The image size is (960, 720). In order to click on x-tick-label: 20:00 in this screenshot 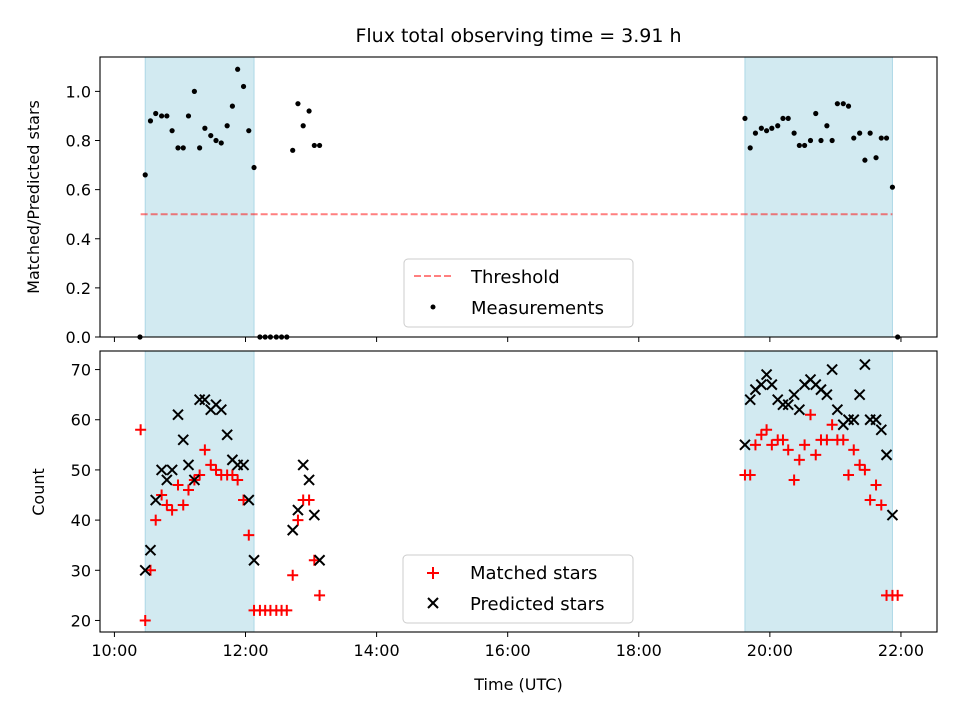, I will do `click(770, 650)`.